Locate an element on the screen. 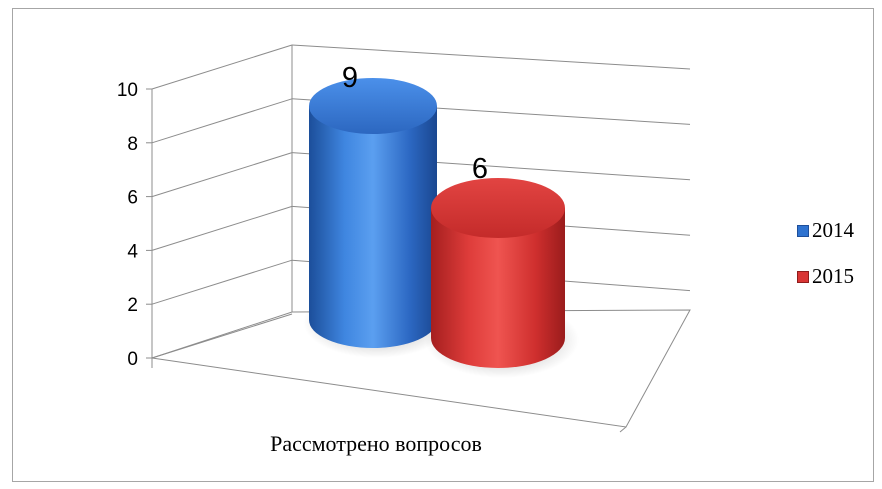 Image resolution: width=882 pixels, height=489 pixels. category-label: Рассмотрено вопросов is located at coordinates (376, 443).